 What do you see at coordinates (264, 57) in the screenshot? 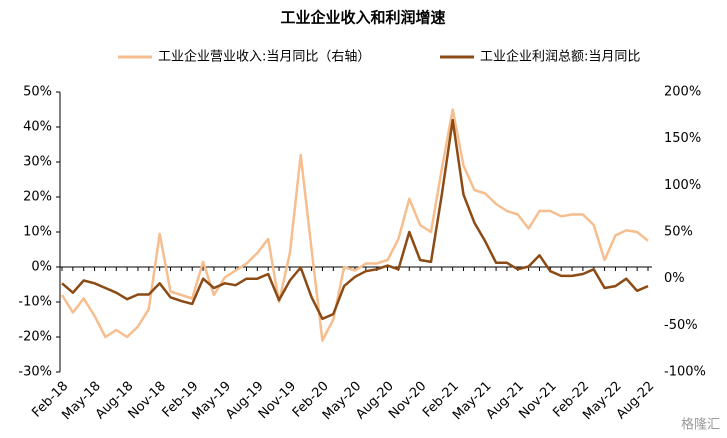
I see `legend-label: 工业企业营业收入:当月同比（右轴）` at bounding box center [264, 57].